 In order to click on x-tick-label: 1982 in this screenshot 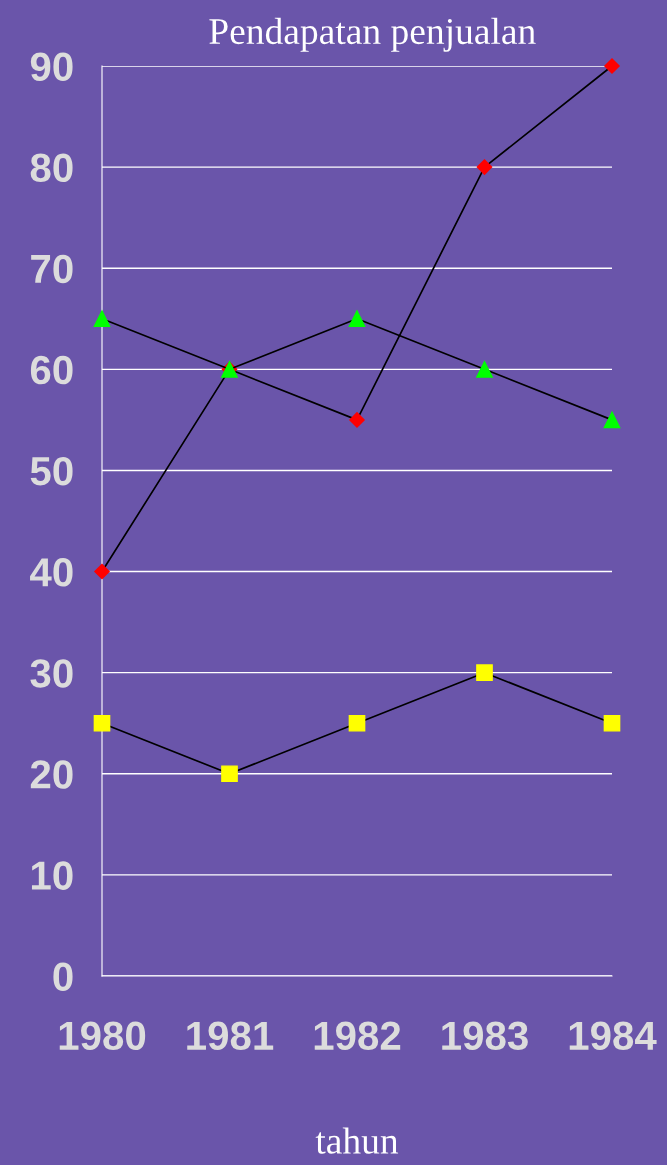, I will do `click(357, 1036)`.